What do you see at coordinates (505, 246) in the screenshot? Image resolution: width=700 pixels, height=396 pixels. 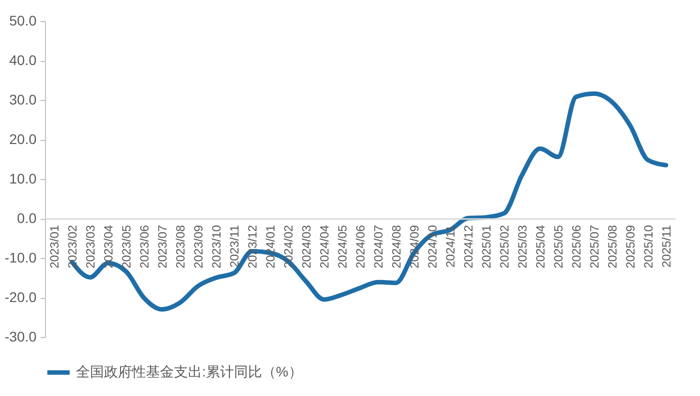 I see `x-tick-label: 2025/02` at bounding box center [505, 246].